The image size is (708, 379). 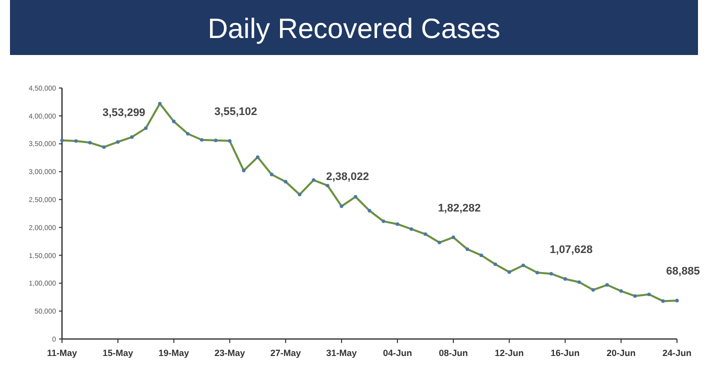 What do you see at coordinates (354, 28) in the screenshot?
I see `chart-title: Daily Recovered Cases` at bounding box center [354, 28].